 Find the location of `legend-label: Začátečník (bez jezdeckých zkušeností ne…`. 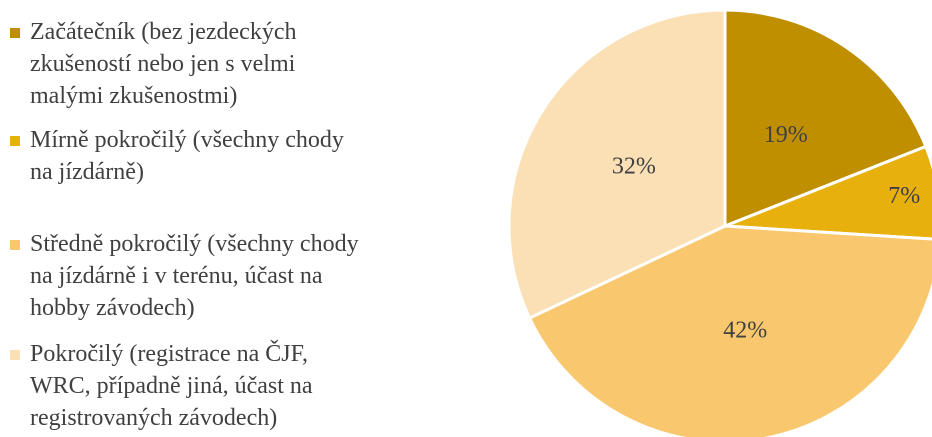

legend-label: Začátečník (bez jezdeckých zkušeností ne… is located at coordinates (163, 64).